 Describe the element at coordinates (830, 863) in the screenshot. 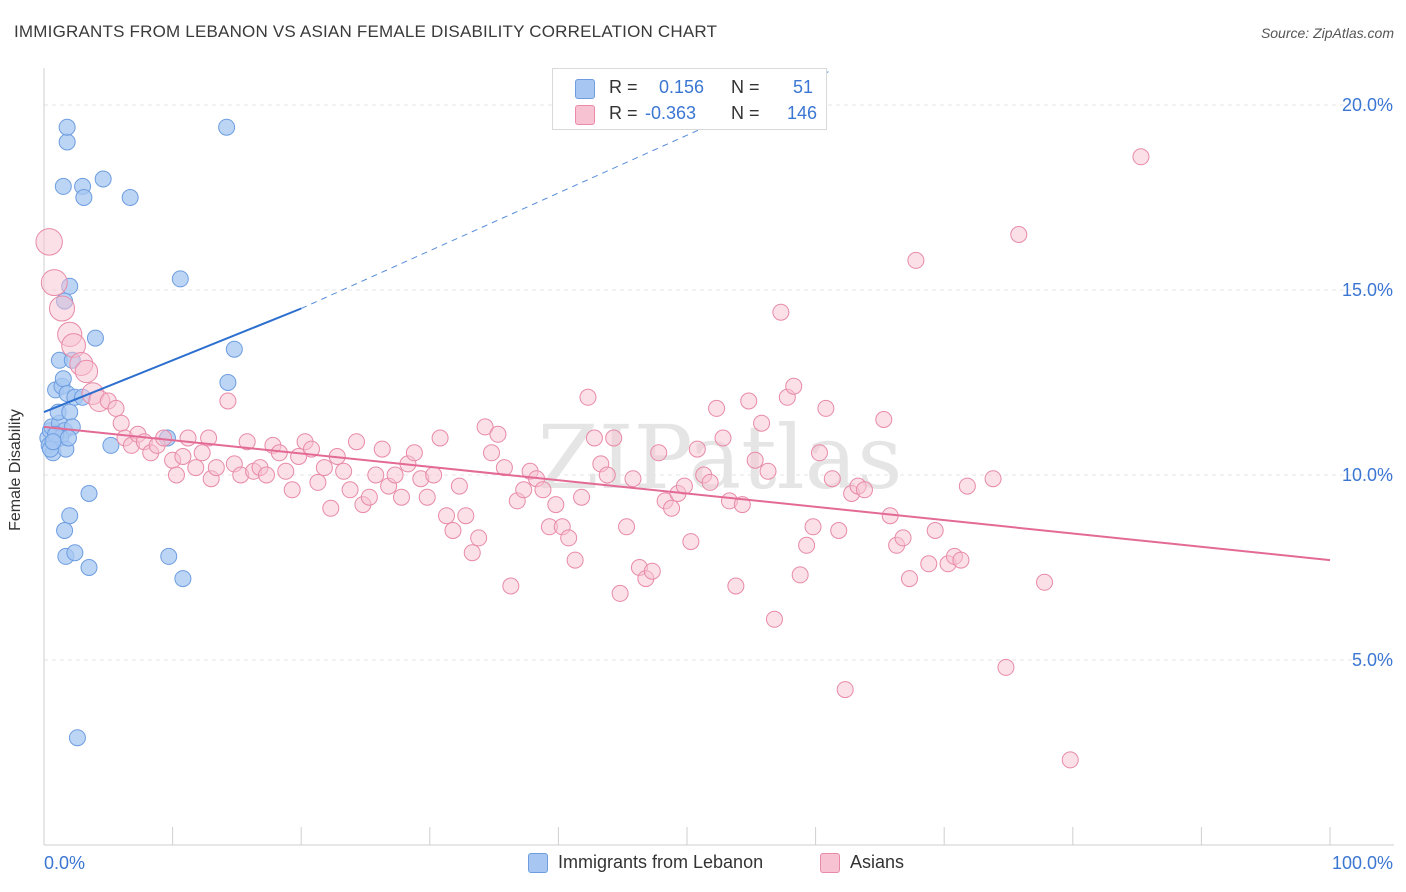

I see `asians-legend-swatch` at that location.